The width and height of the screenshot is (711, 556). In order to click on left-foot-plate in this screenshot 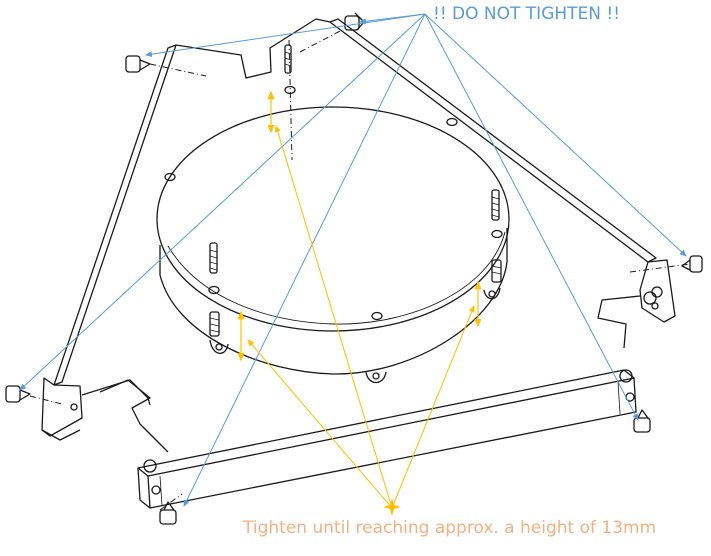, I will do `click(105, 416)`.